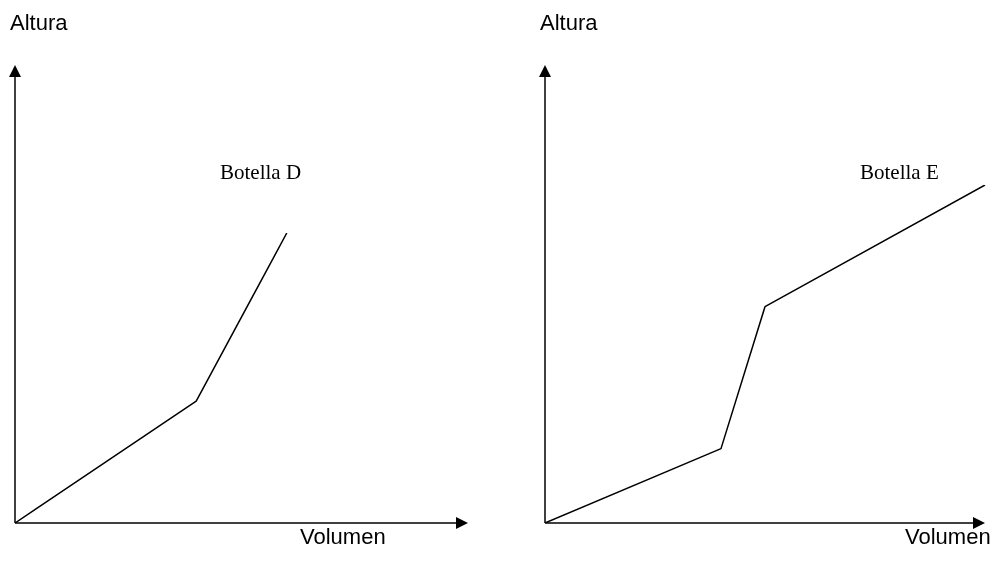 The image size is (1004, 564). What do you see at coordinates (899, 172) in the screenshot?
I see `chart-title: Botella E` at bounding box center [899, 172].